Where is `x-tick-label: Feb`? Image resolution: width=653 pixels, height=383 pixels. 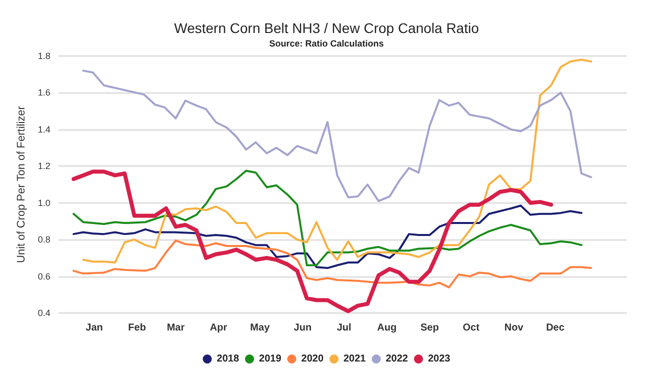 x-tick-label: Feb is located at coordinates (137, 328).